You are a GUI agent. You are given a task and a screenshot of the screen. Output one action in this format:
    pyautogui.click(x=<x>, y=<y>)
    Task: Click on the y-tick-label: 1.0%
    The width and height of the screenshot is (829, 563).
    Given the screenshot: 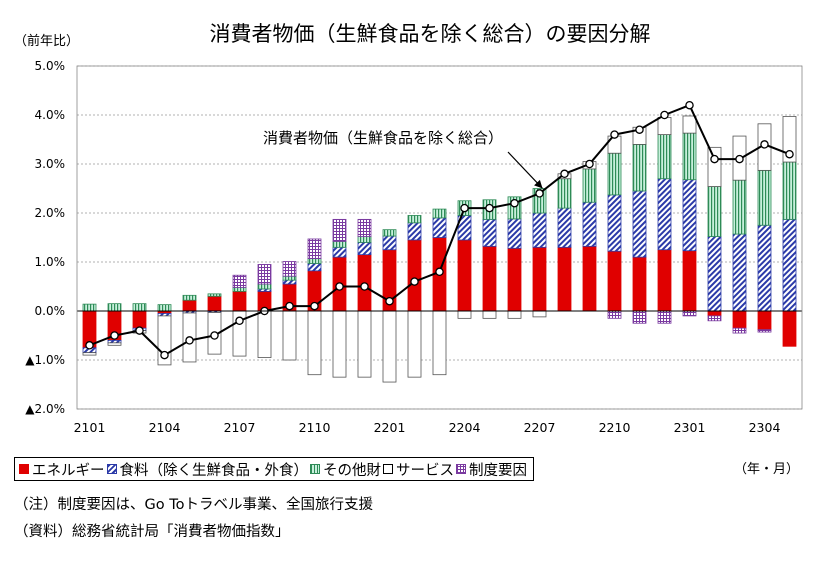 What is the action you would take?
    pyautogui.click(x=50, y=262)
    